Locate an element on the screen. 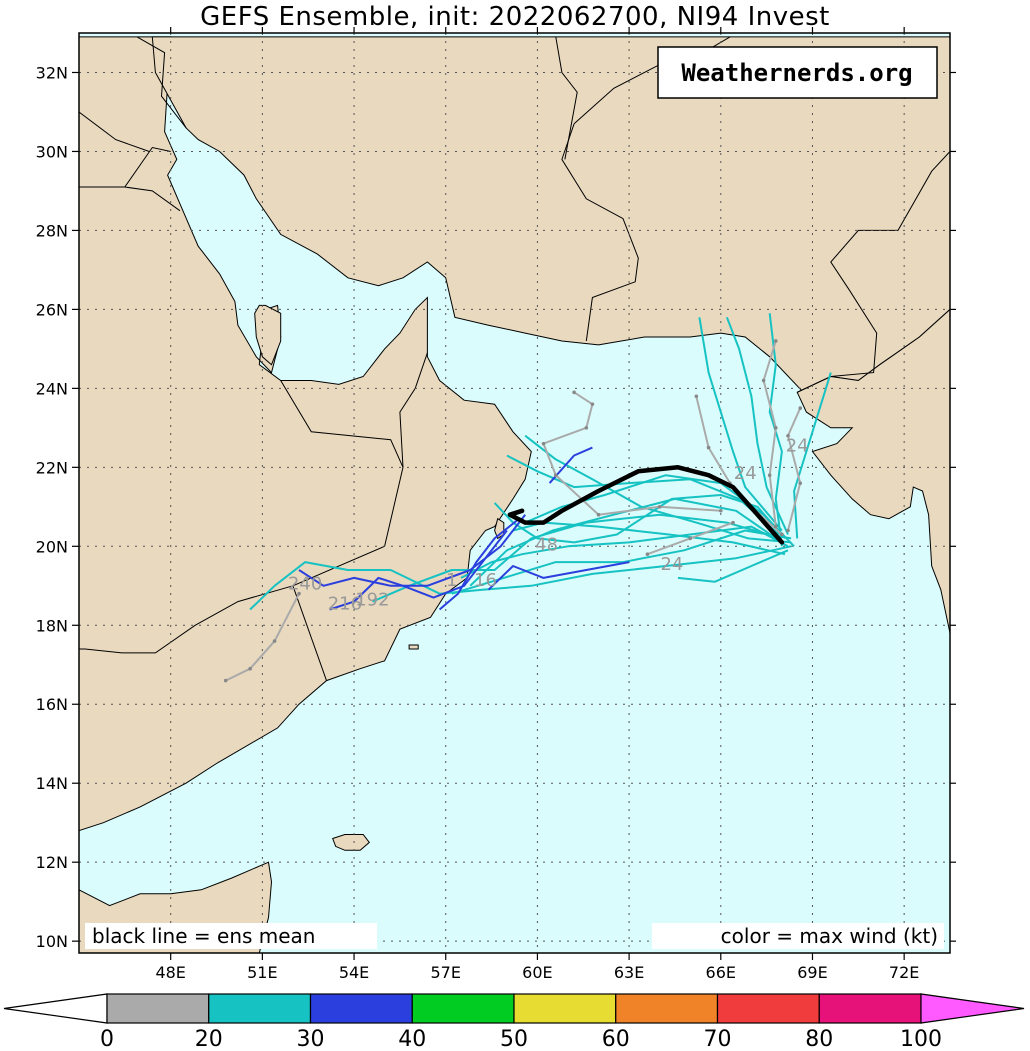 This screenshot has width=1030, height=1051. hour-label-4: 16 is located at coordinates (485, 580).